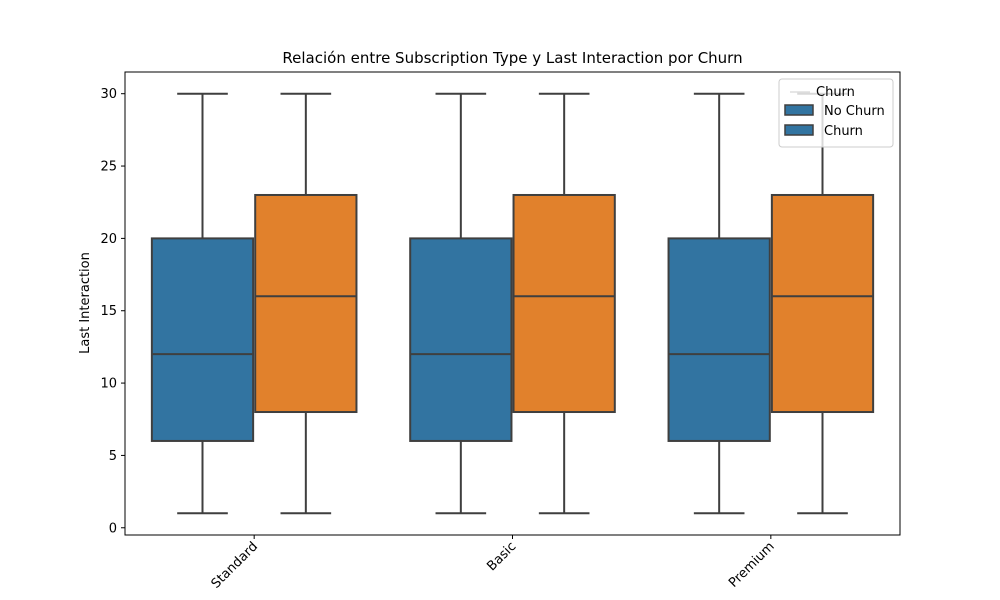  I want to click on x-tick-label: Basic, so click(501, 556).